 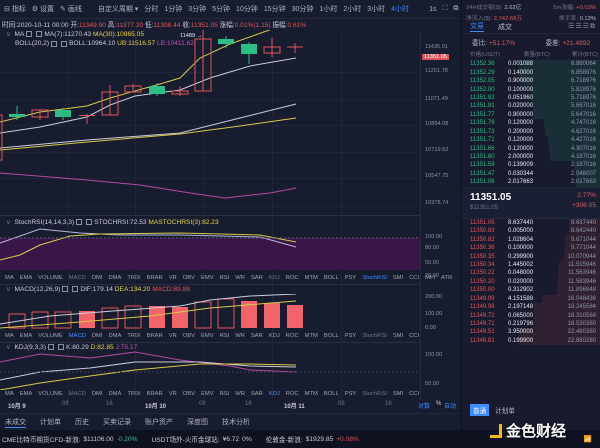 I want to click on ask-row: 11351.06 2.017663 2.017663, so click(x=531, y=182).